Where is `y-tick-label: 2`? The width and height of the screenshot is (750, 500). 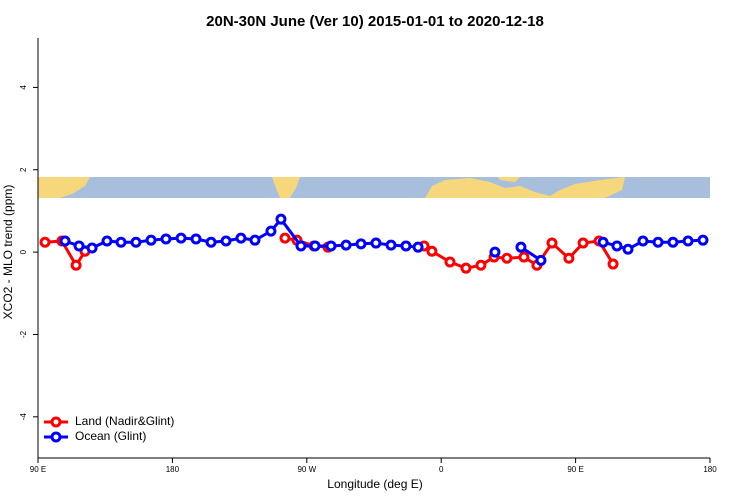 y-tick-label: 2 is located at coordinates (23, 169).